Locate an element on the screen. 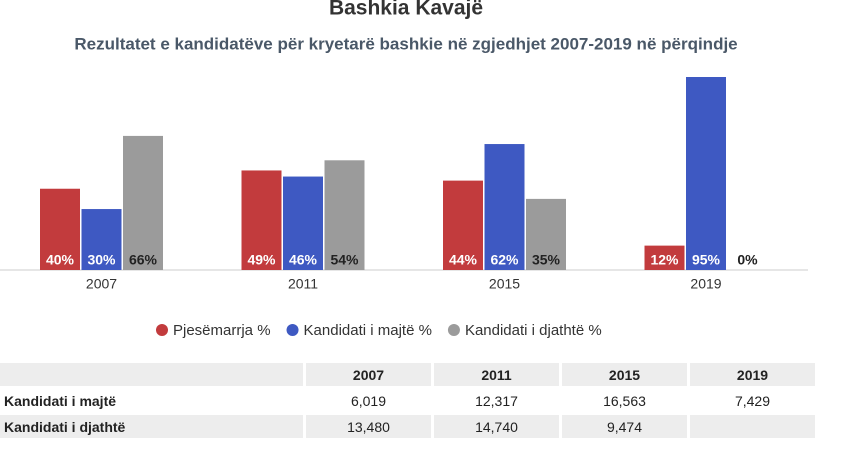  table-cell: 7,429 is located at coordinates (752, 400).